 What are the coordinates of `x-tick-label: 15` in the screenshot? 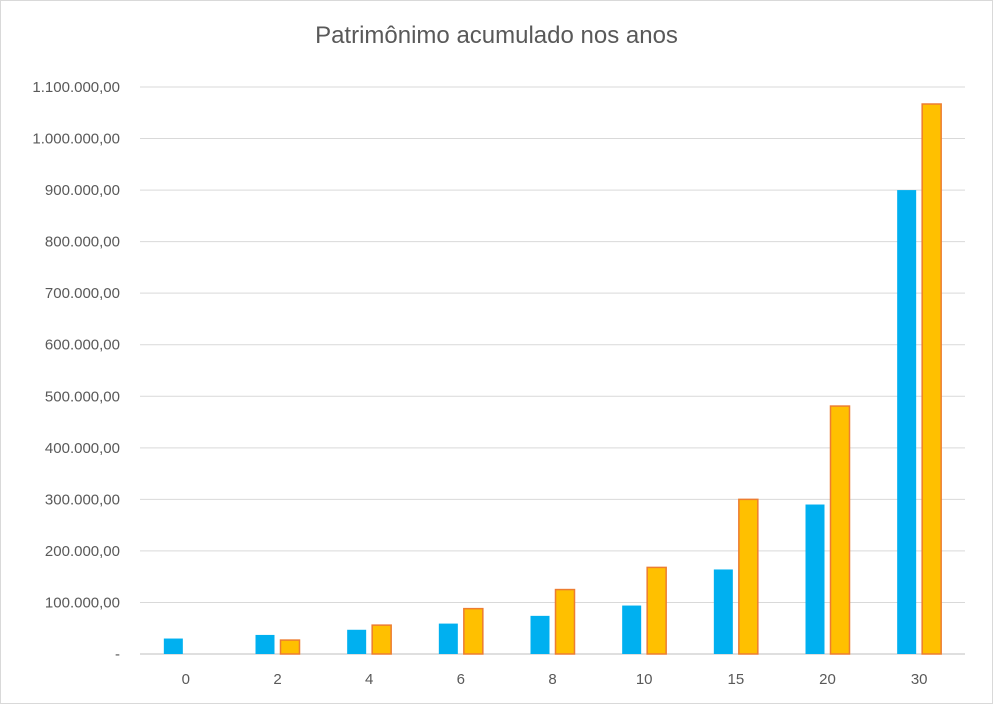 It's located at (735, 679).